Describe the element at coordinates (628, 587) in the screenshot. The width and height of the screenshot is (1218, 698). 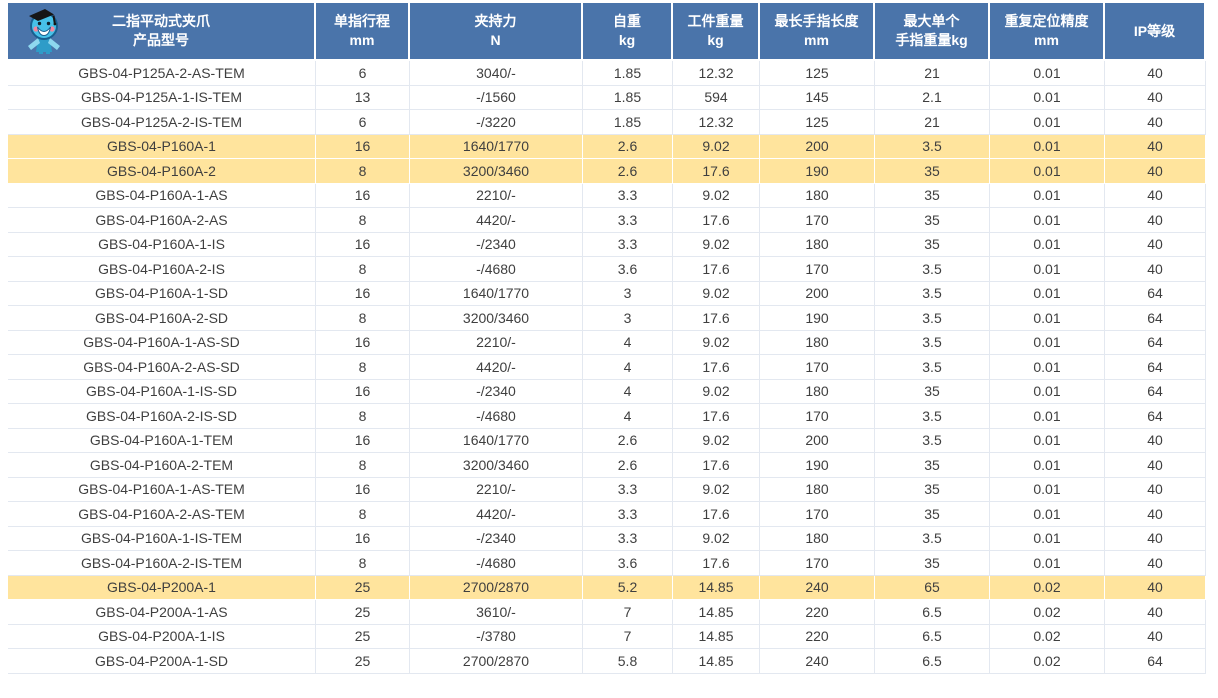
I see `cell-self-weight-kg: 5.2` at that location.